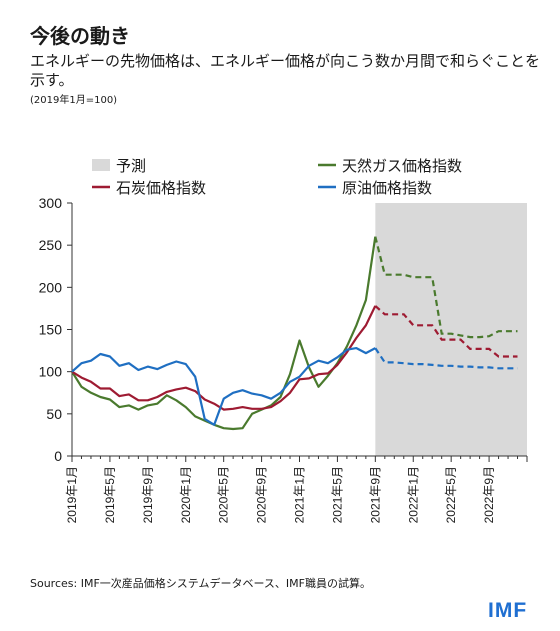 The height and width of the screenshot is (631, 560). Describe the element at coordinates (200, 583) in the screenshot. I see `sources-note: Sources: IMF一次産品価格システムデータベース、IMF職員の試算。` at that location.